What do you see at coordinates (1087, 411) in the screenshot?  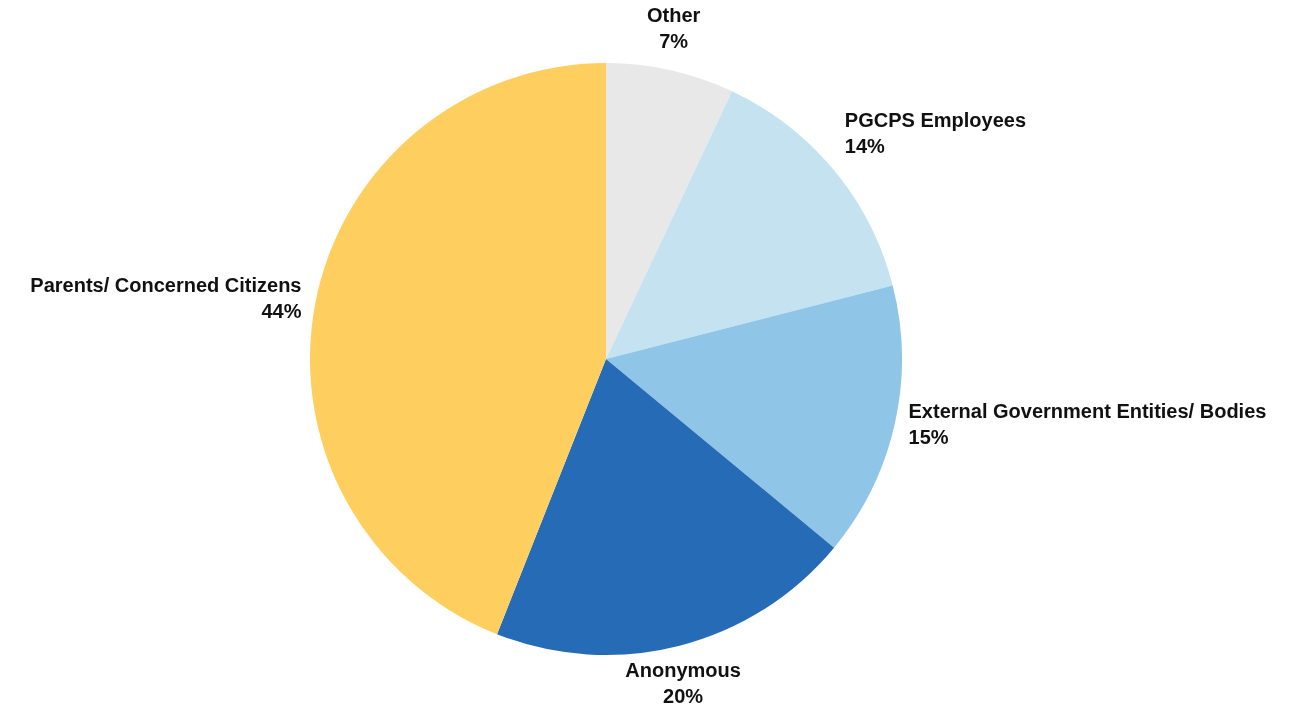 I see `slice-label: External Government Entities/ Bodies` at bounding box center [1087, 411].